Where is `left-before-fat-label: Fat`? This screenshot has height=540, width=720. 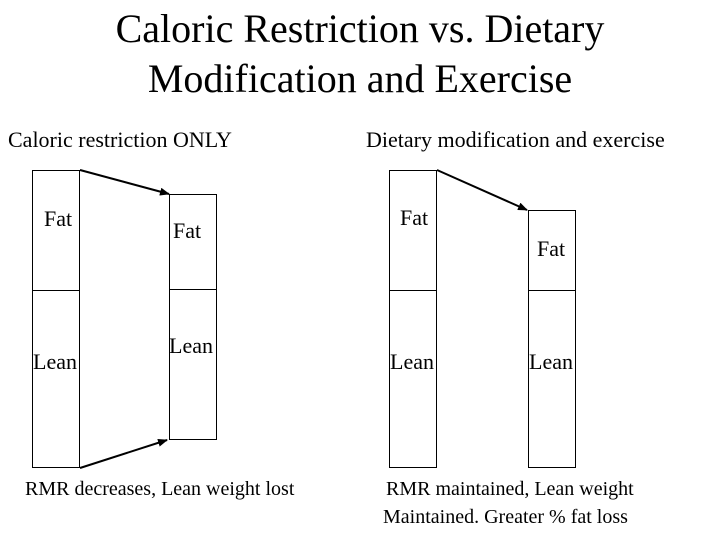
left-before-fat-label: Fat is located at coordinates (58, 218).